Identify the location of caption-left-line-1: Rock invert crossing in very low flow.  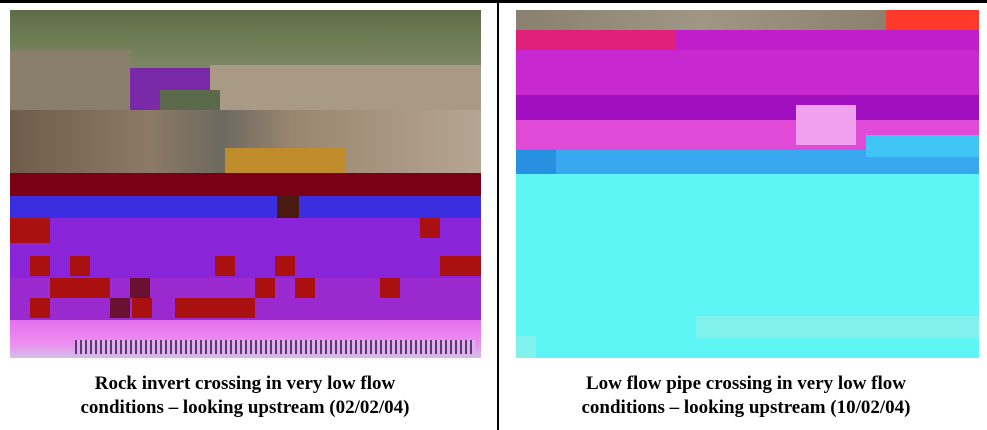
(245, 383).